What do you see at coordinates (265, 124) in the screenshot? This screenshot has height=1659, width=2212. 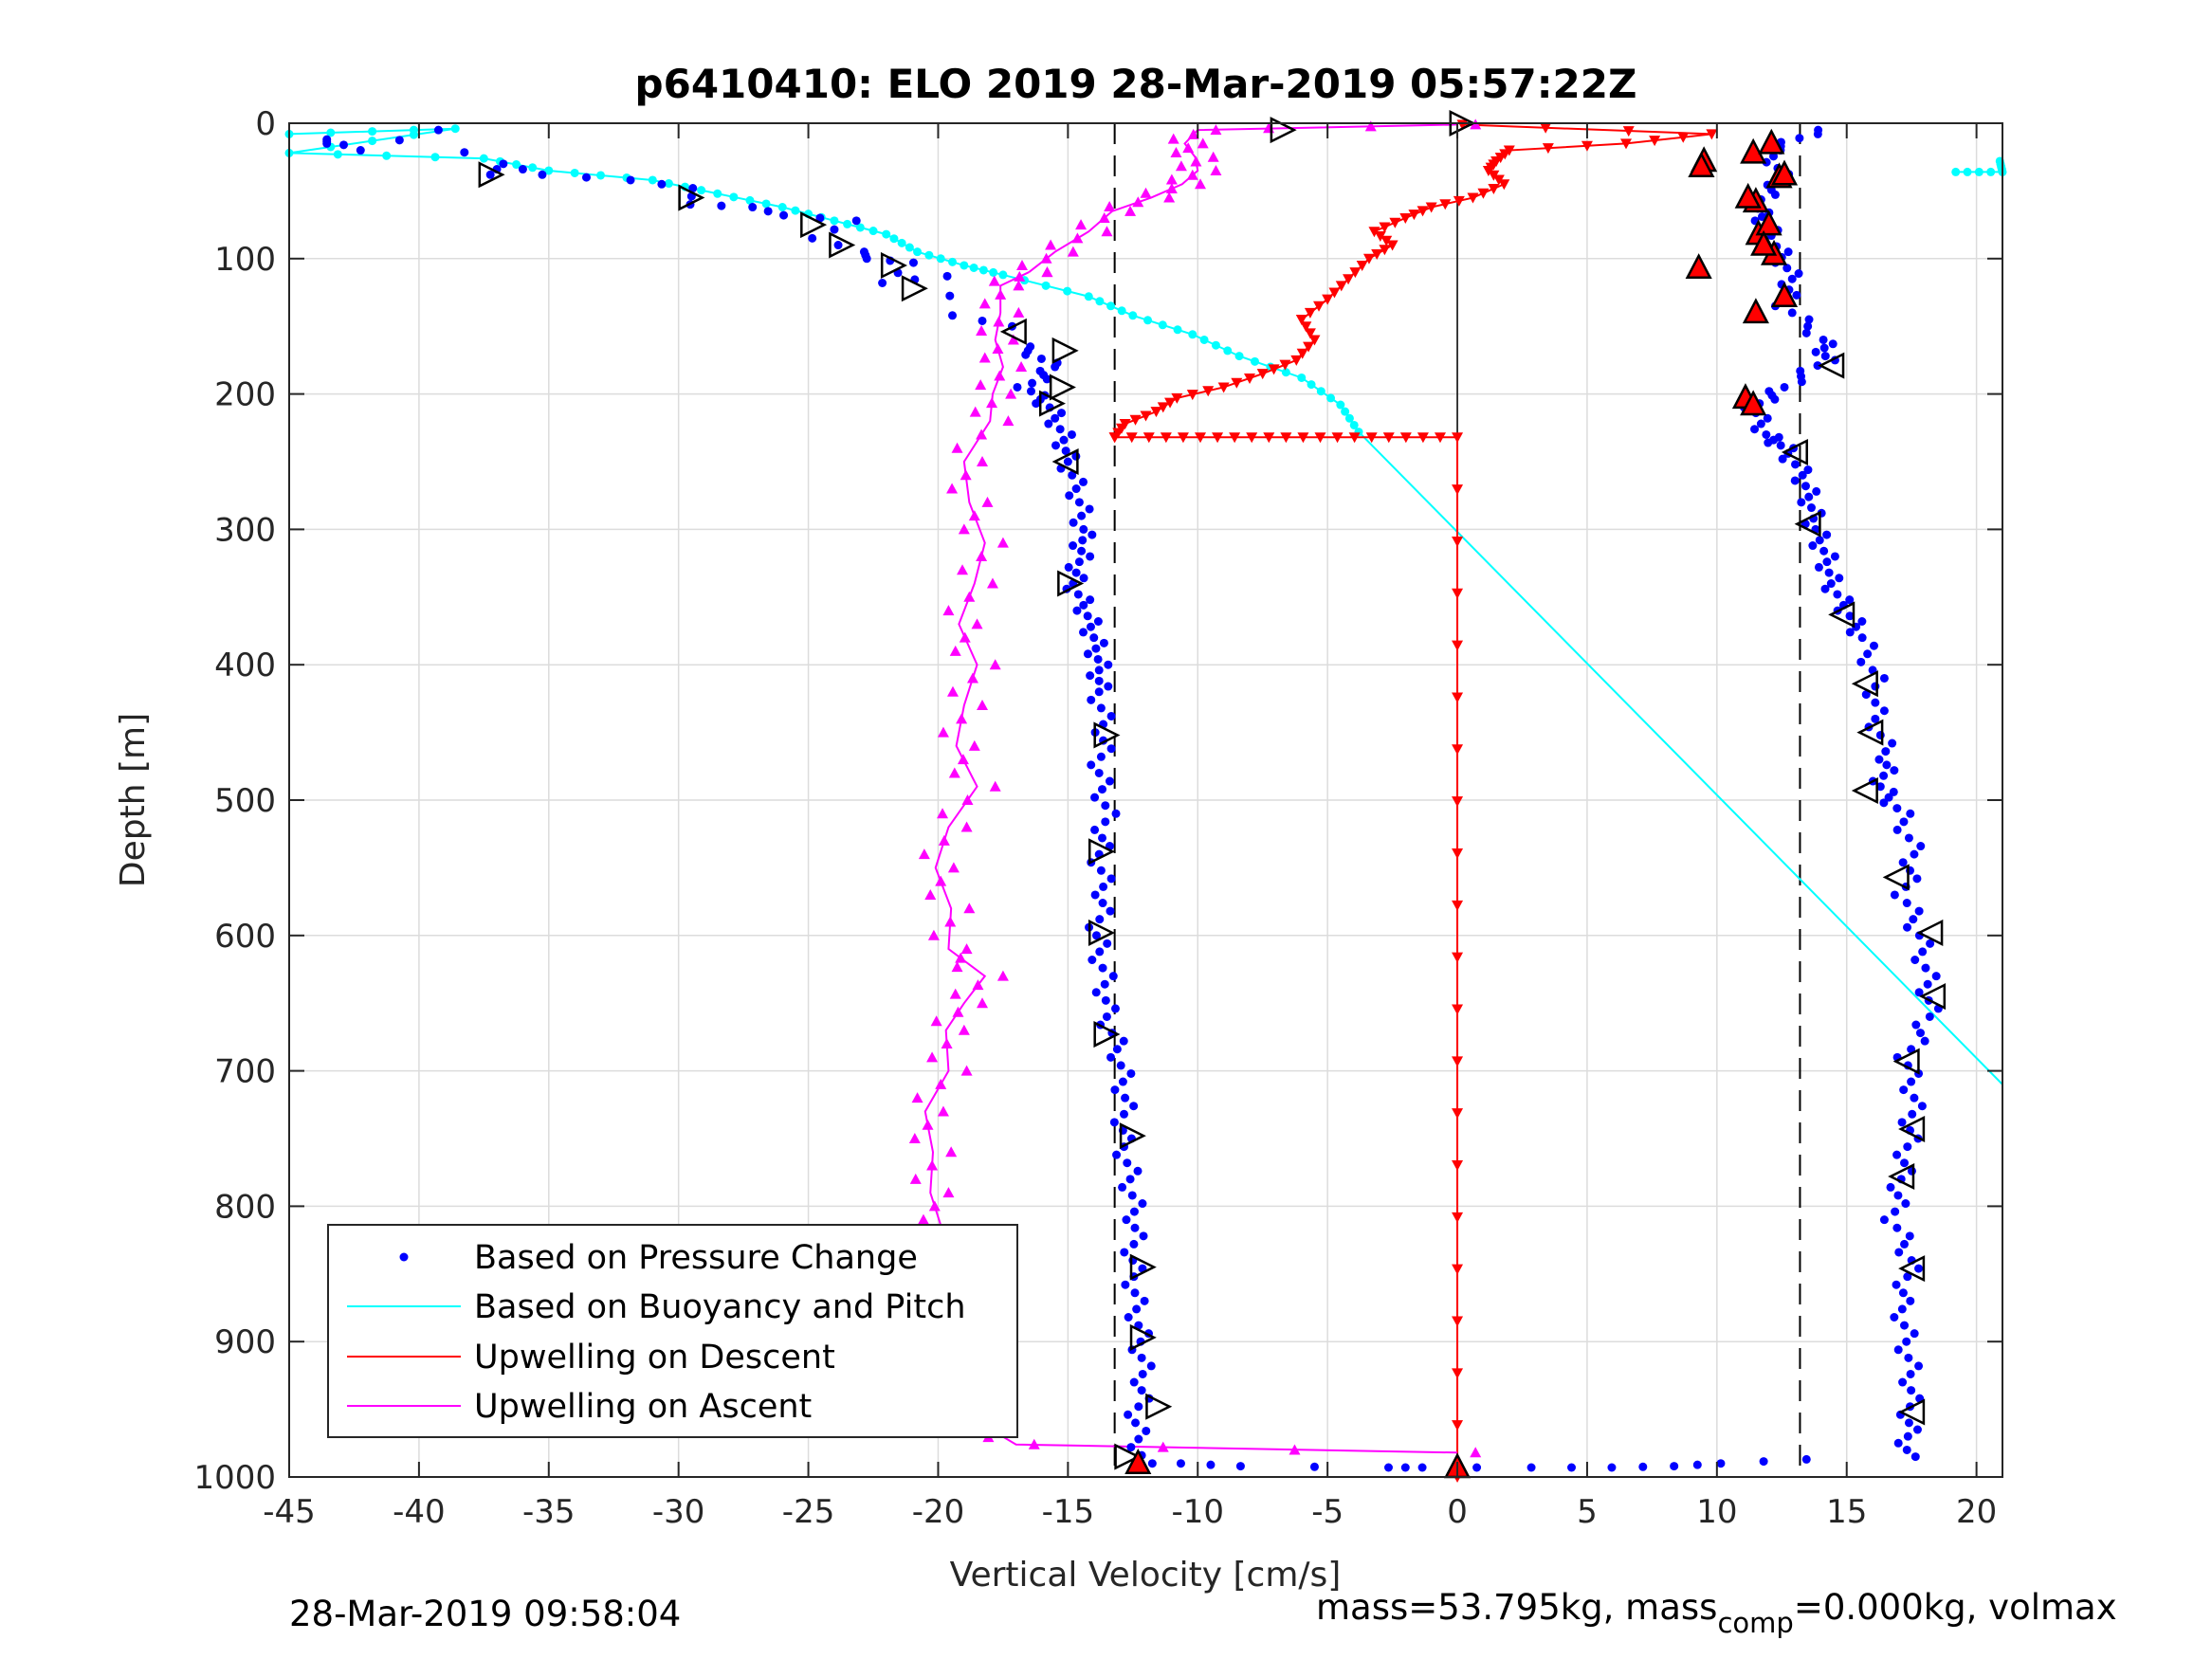 I see `y-tick-label: 0` at bounding box center [265, 124].